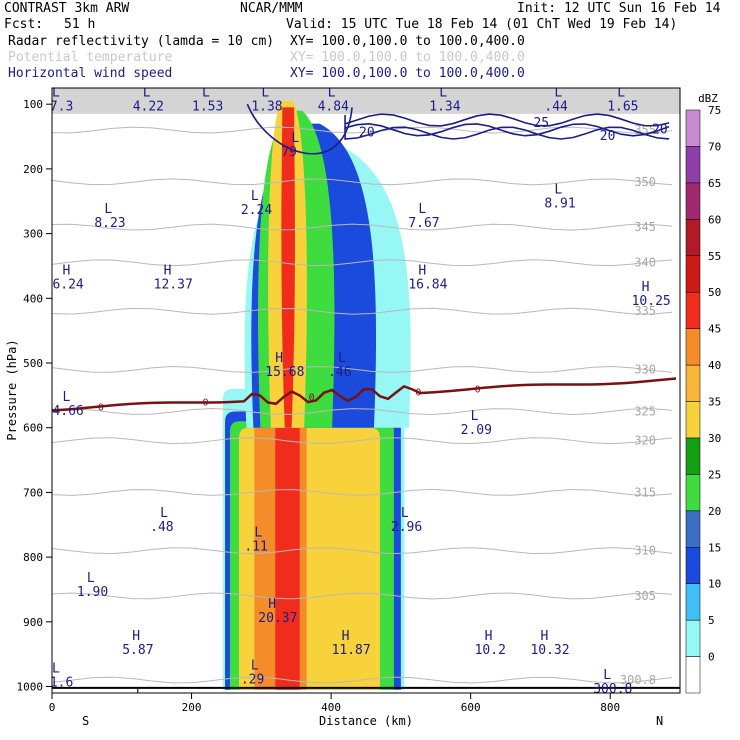 Image resolution: width=740 pixels, height=740 pixels. What do you see at coordinates (331, 707) in the screenshot?
I see `x-tick-label-2: 400` at bounding box center [331, 707].